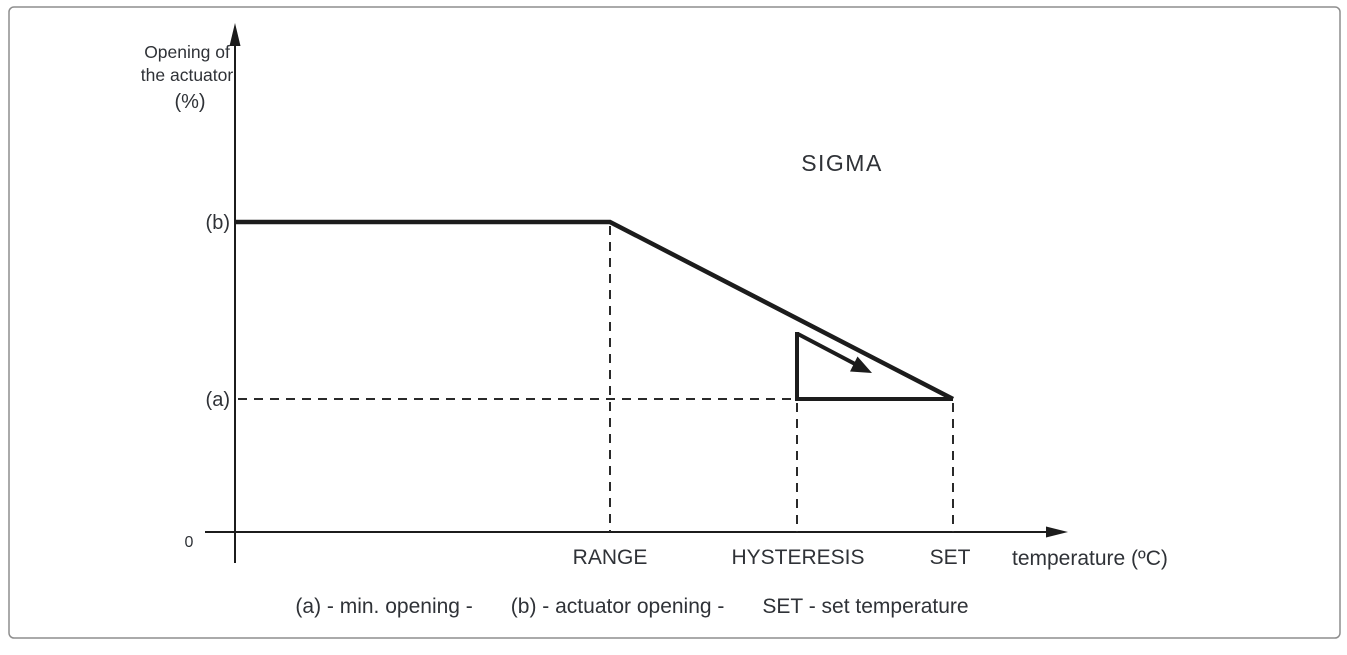 Image resolution: width=1347 pixels, height=655 pixels. I want to click on x-marker-hysteresis: HYSTERESIS, so click(797, 557).